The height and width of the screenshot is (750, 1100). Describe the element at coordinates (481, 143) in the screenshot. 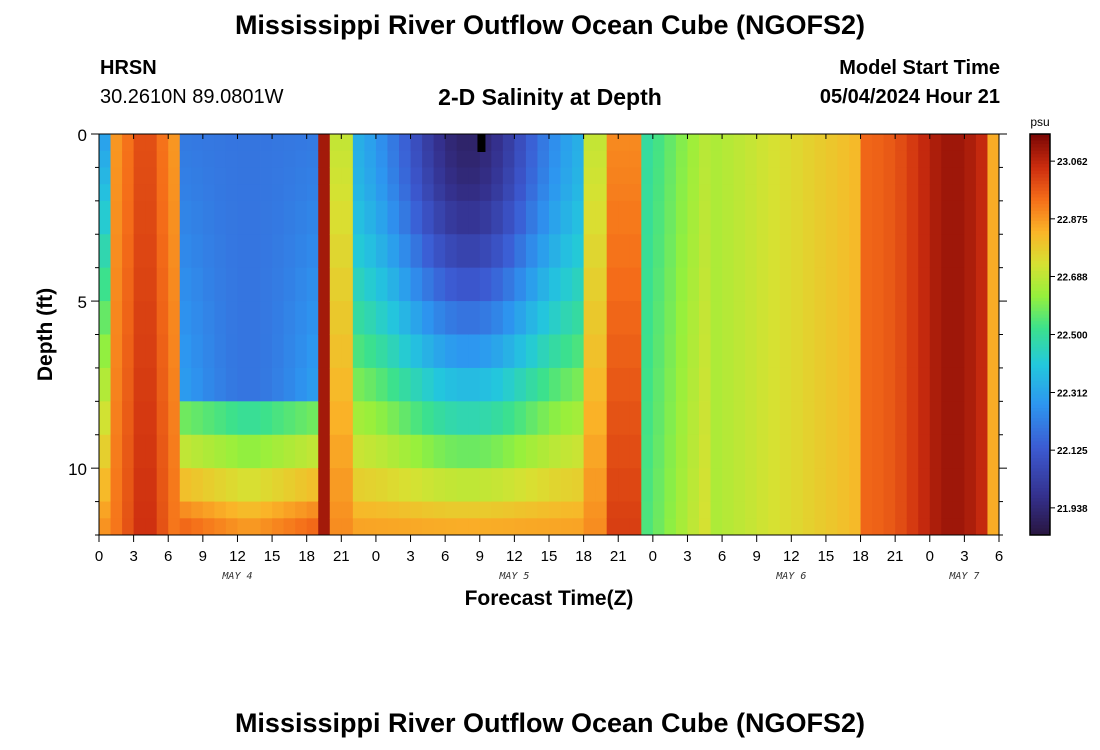

I see `surface-marker` at that location.